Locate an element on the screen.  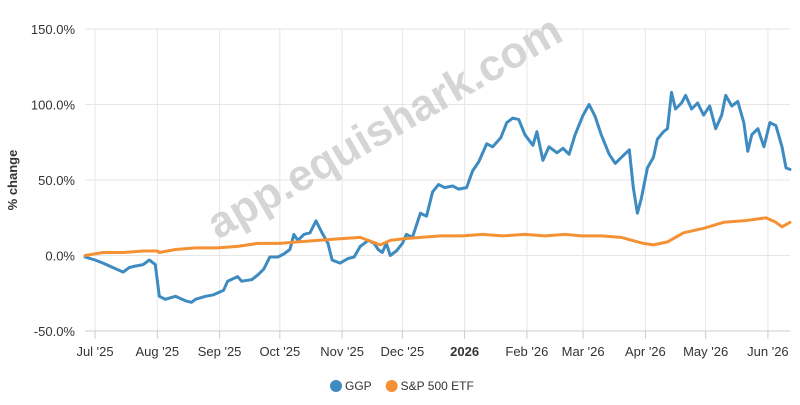
x-tick-label: Jul '25 is located at coordinates (94, 351).